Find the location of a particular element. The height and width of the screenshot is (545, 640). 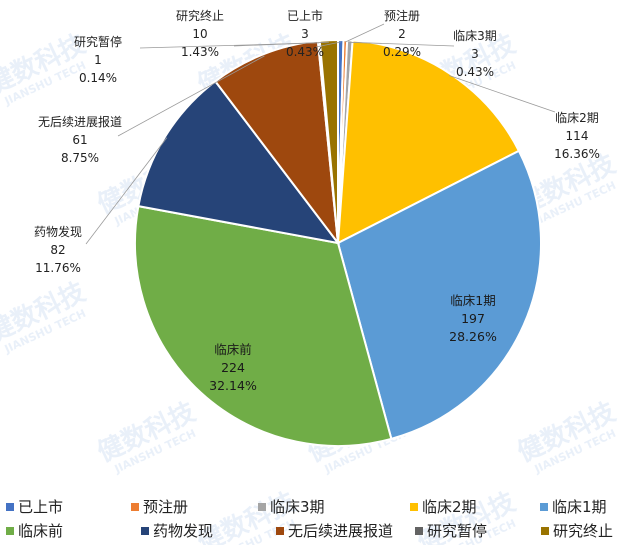

data-label-name: 临床前 is located at coordinates (233, 349).